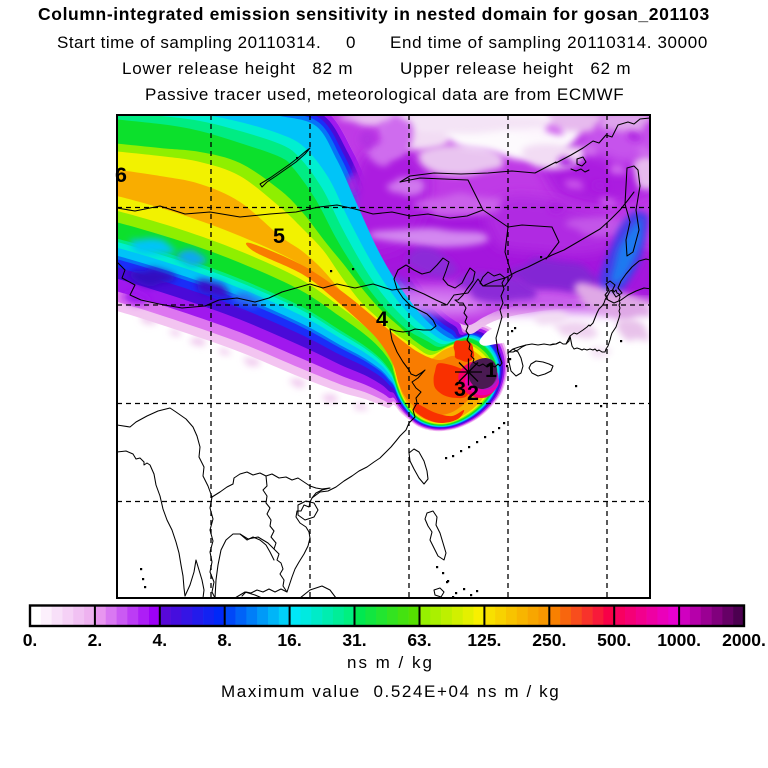 The image size is (768, 768). What do you see at coordinates (549, 640) in the screenshot?
I see `svg-text: 250.` at bounding box center [549, 640].